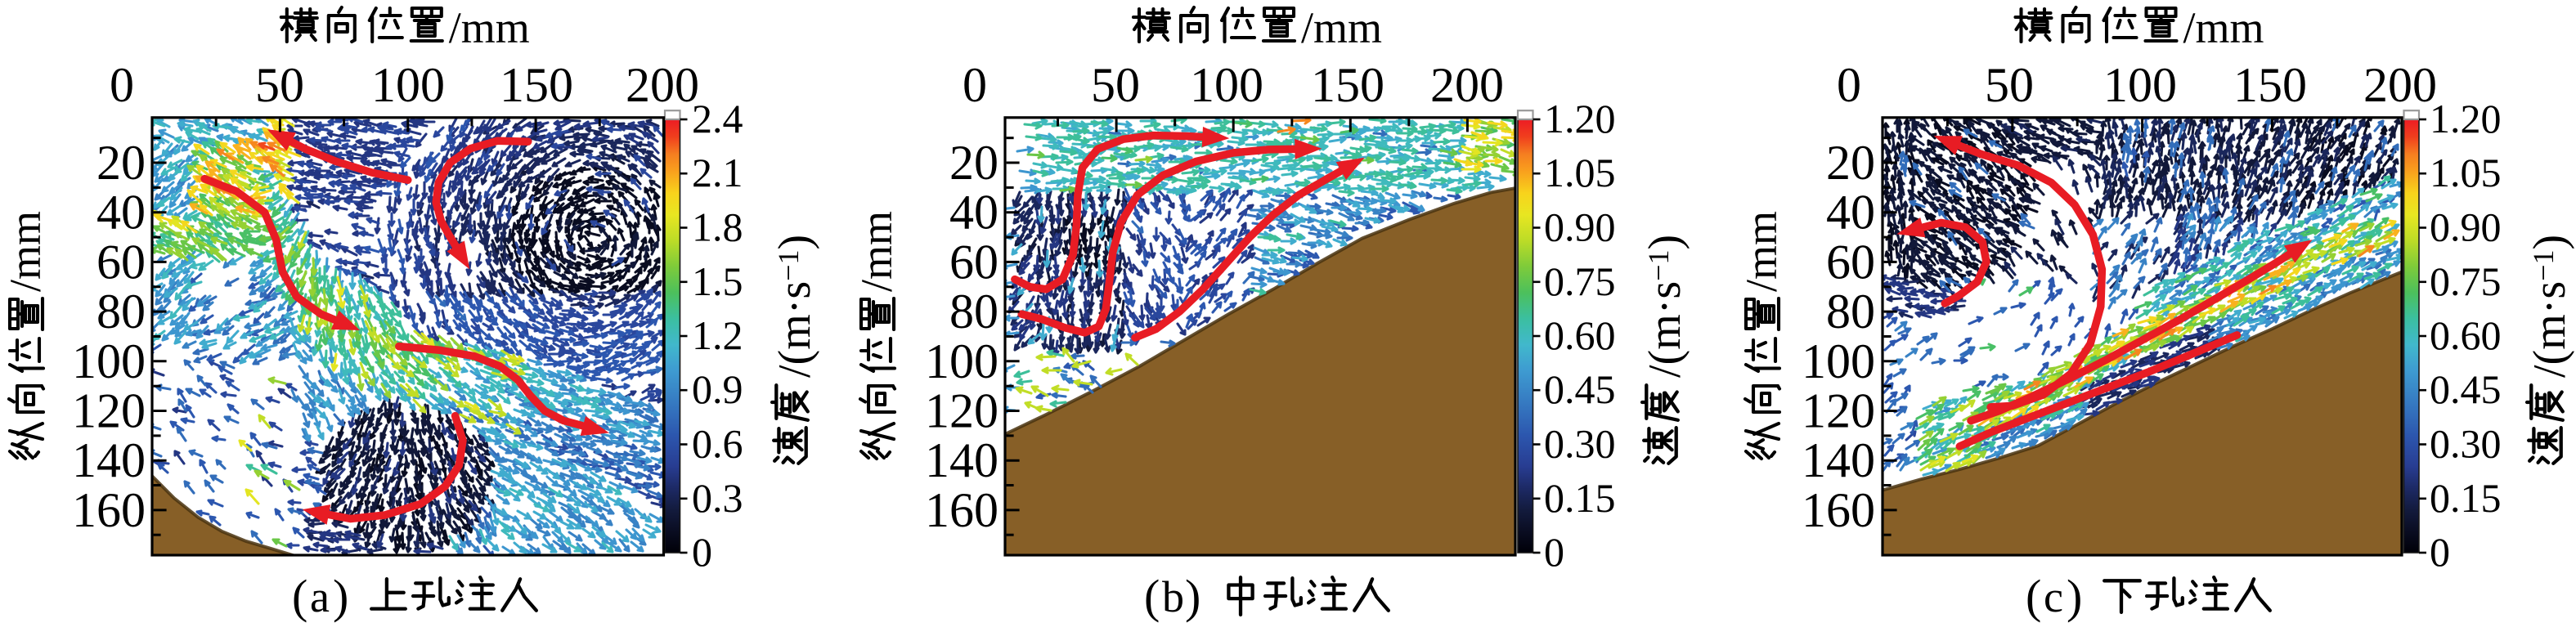 Image resolution: width=2576 pixels, height=623 pixels. I want to click on svg-text: 2.1, so click(718, 172).